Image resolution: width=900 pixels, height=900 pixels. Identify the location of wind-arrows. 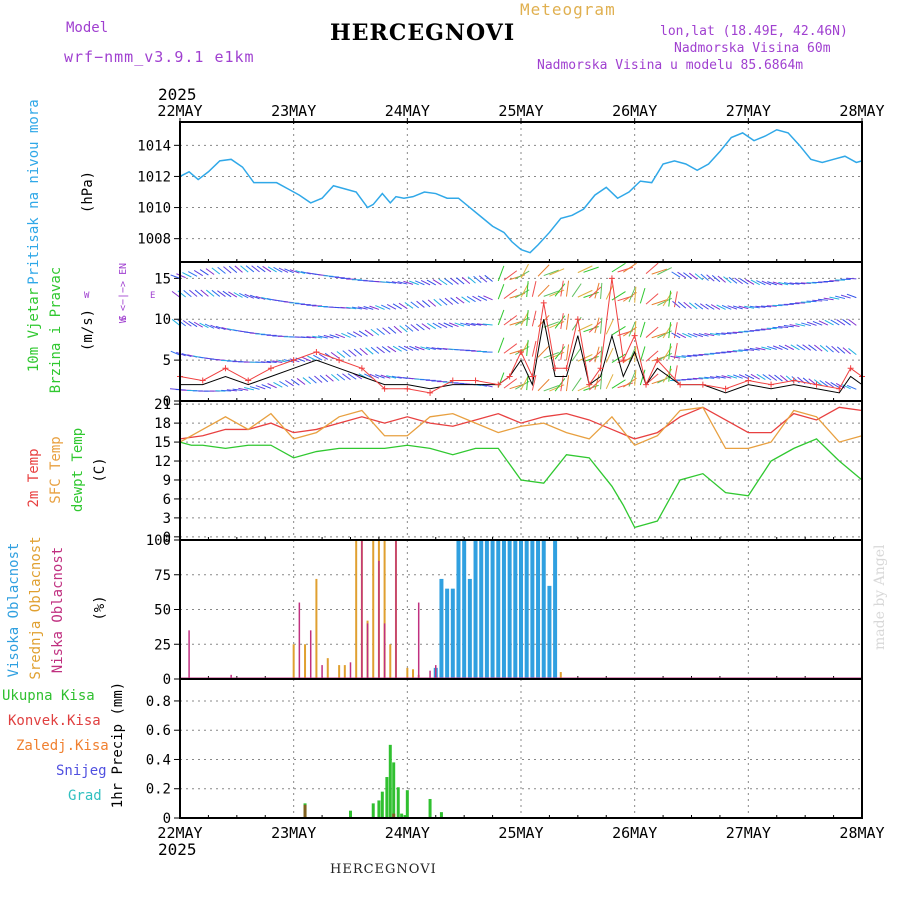
(513, 327).